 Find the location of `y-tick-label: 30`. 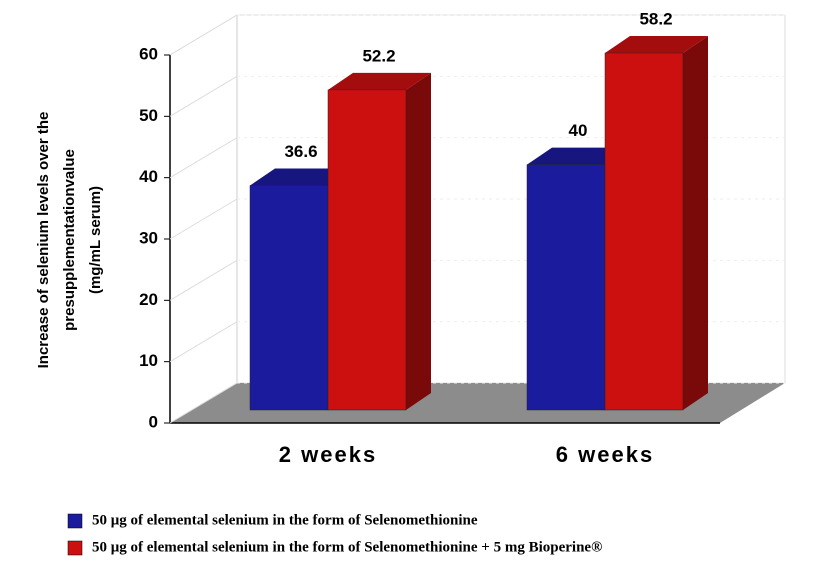

y-tick-label: 30 is located at coordinates (148, 237).